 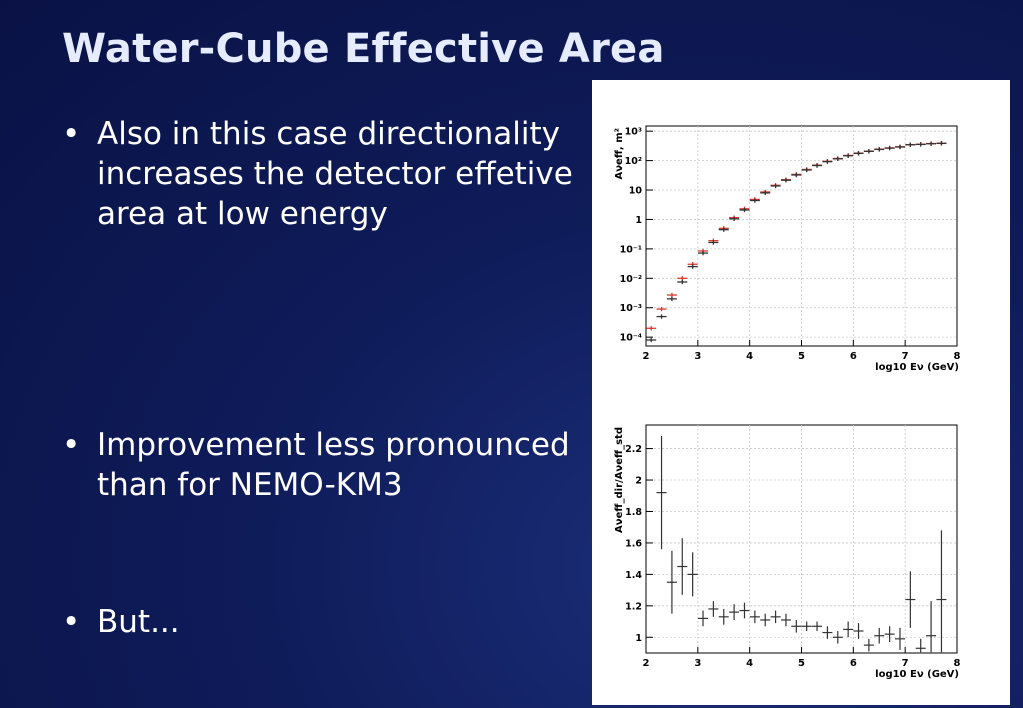 What do you see at coordinates (619, 480) in the screenshot?
I see `y-axis-label: Aνeff_dir/Aνeff_std` at bounding box center [619, 480].